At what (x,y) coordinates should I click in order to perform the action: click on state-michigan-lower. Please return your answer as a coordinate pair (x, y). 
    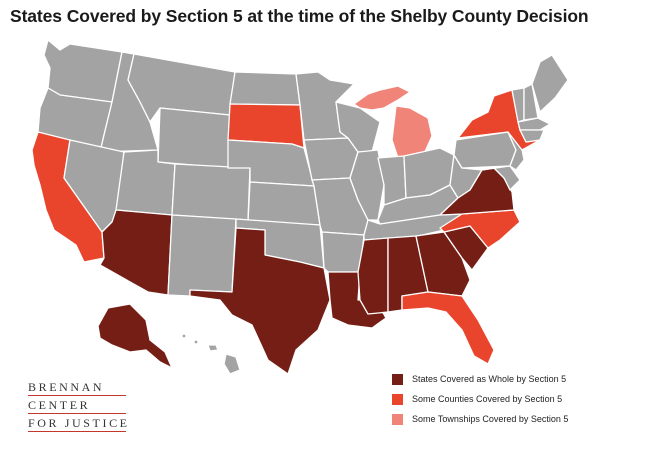
    Looking at the image, I should click on (412, 132).